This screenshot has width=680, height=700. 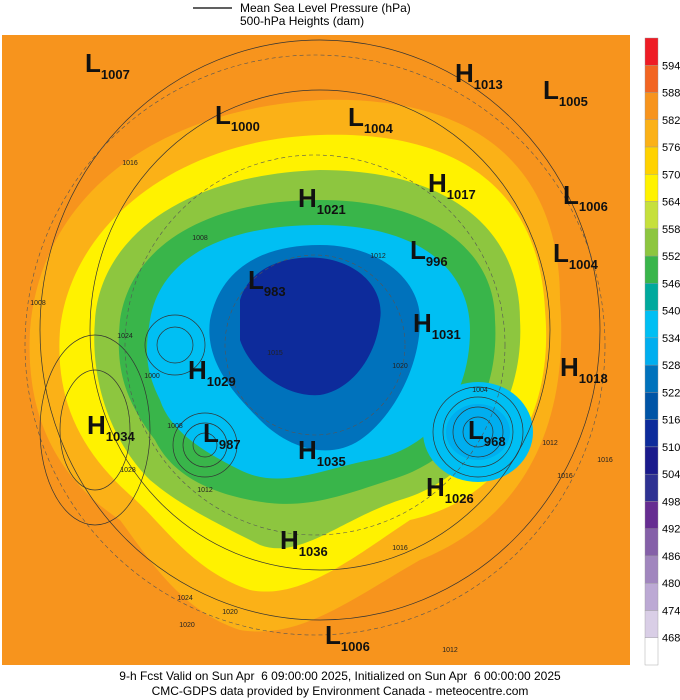 What do you see at coordinates (200, 238) in the screenshot?
I see `contour-label: 1008` at bounding box center [200, 238].